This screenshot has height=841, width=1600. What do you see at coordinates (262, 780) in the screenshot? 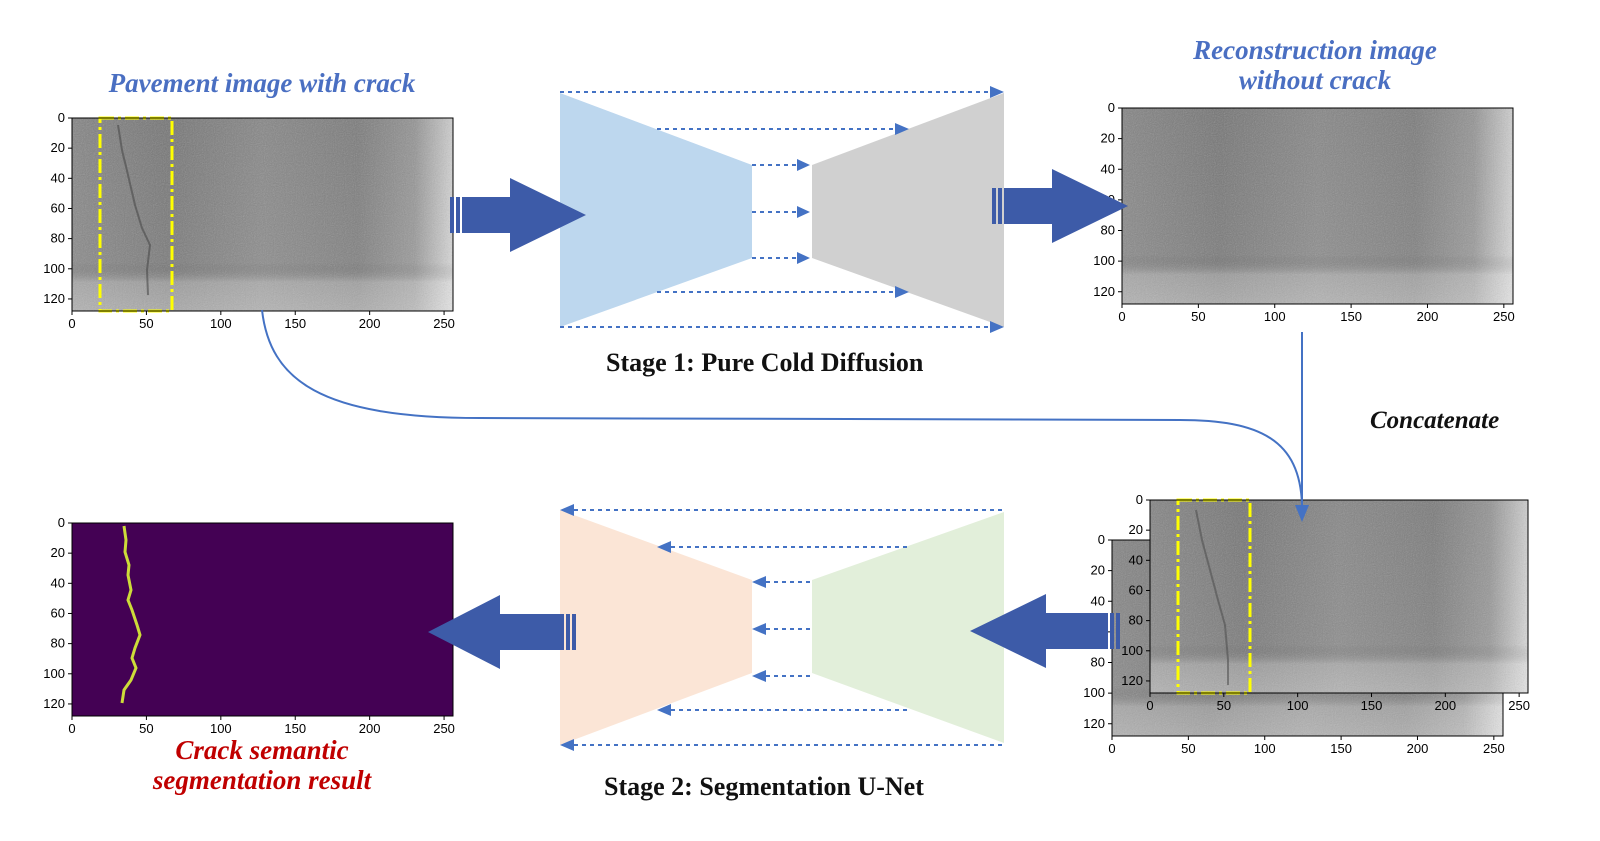
I see `segmentation-title-line2: segmentation result` at bounding box center [262, 780].